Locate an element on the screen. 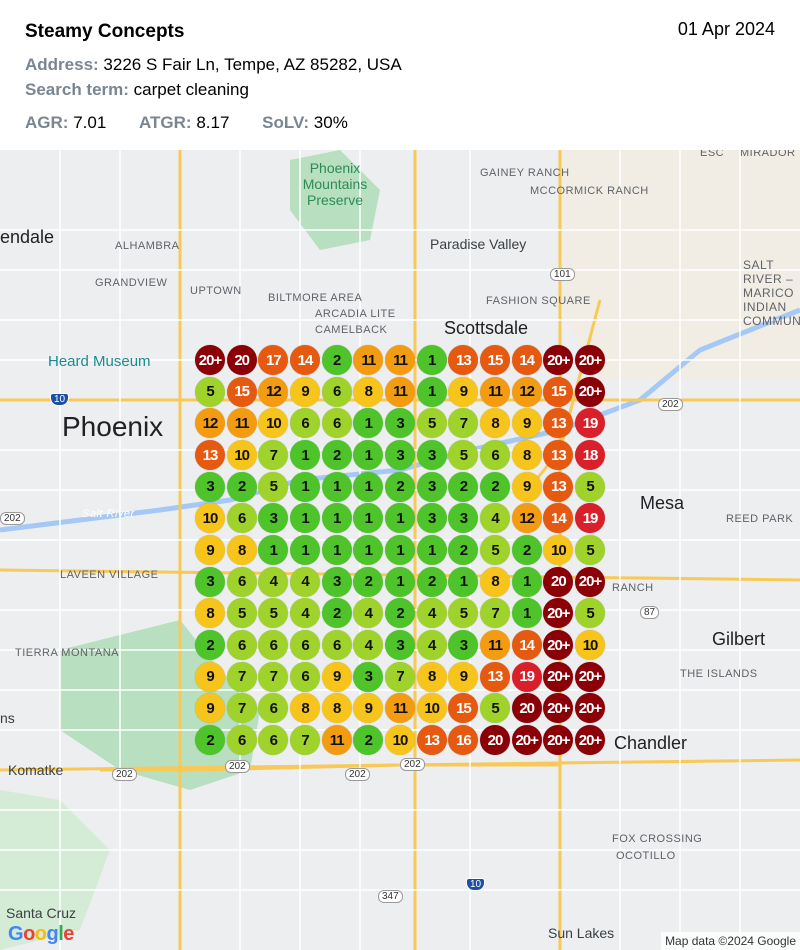 The height and width of the screenshot is (950, 800). rank-pin: 14 is located at coordinates (526, 645).